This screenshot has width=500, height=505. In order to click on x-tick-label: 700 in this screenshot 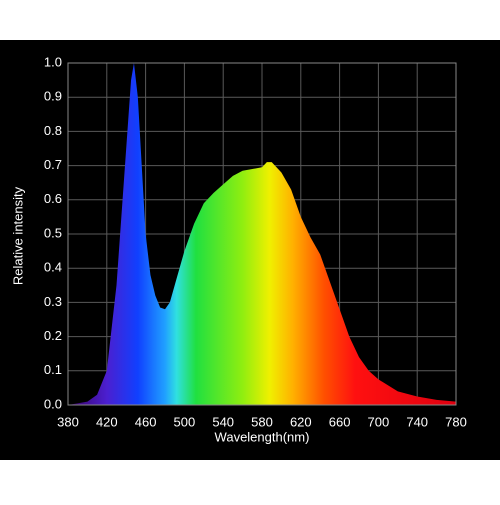, I will do `click(379, 421)`.